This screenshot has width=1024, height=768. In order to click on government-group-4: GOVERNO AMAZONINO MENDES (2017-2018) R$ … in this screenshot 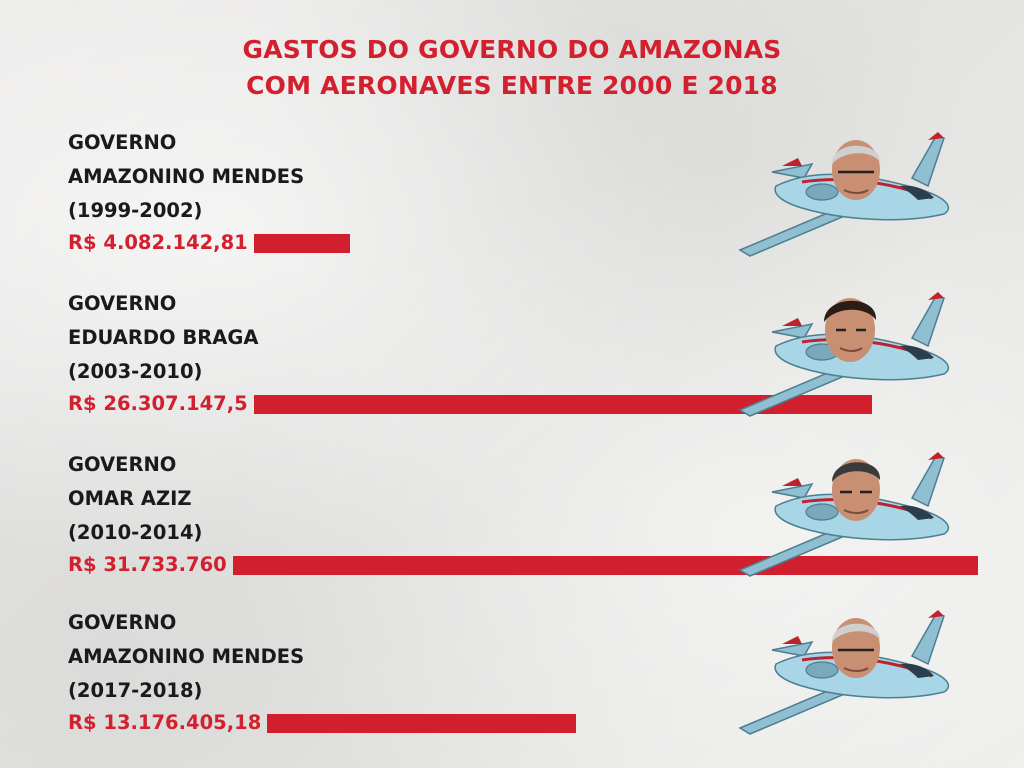, I will do `click(322, 670)`.